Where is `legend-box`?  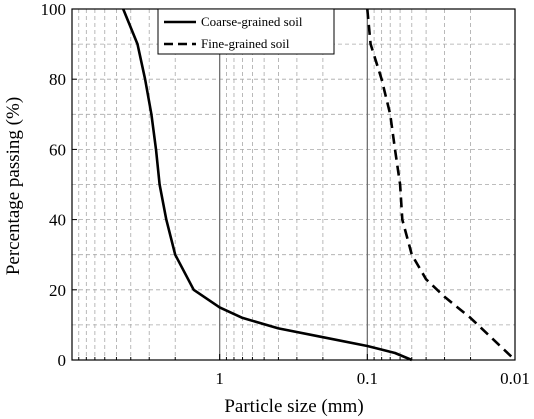
legend-box is located at coordinates (246, 31).